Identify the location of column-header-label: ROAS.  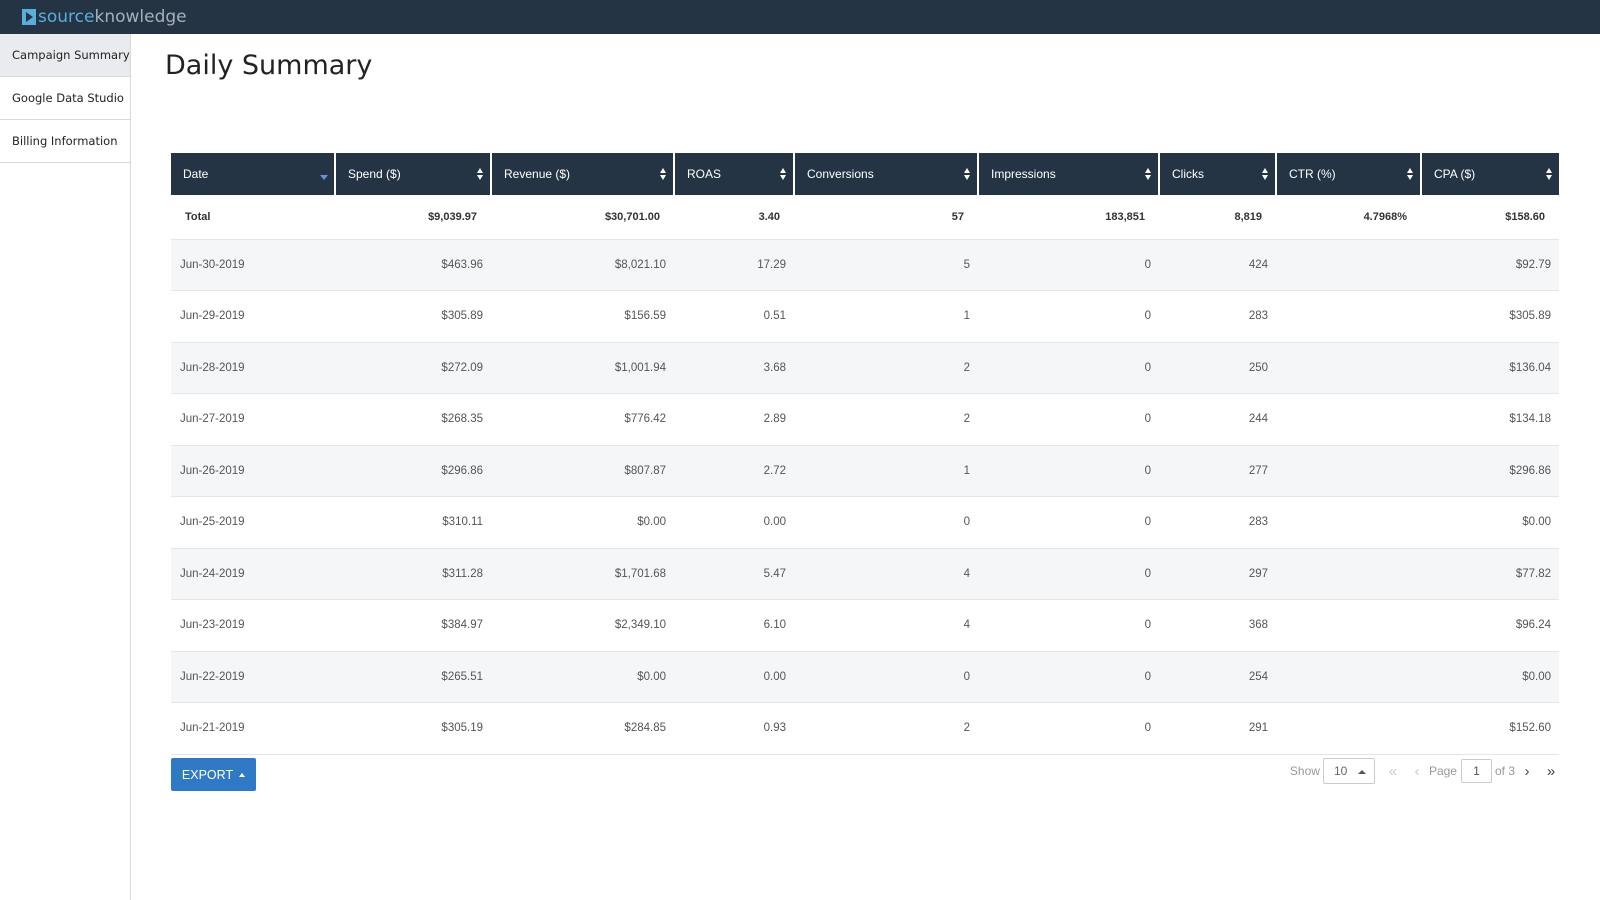
(704, 174).